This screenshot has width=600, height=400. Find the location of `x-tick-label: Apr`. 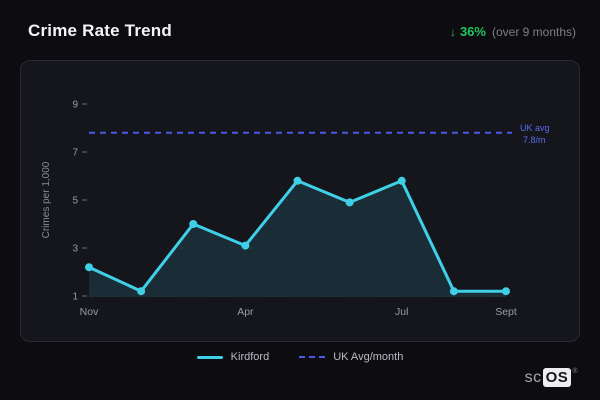

x-tick-label: Apr is located at coordinates (245, 312).